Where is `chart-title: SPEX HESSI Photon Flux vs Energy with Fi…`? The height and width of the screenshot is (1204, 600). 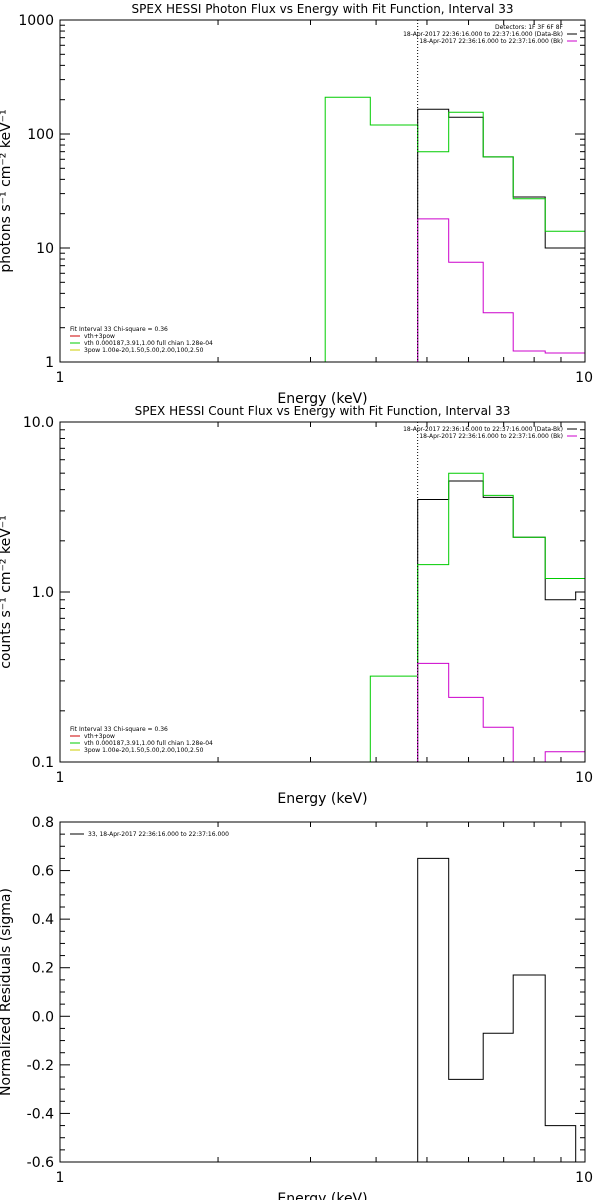 chart-title: SPEX HESSI Photon Flux vs Energy with Fi… is located at coordinates (323, 9).